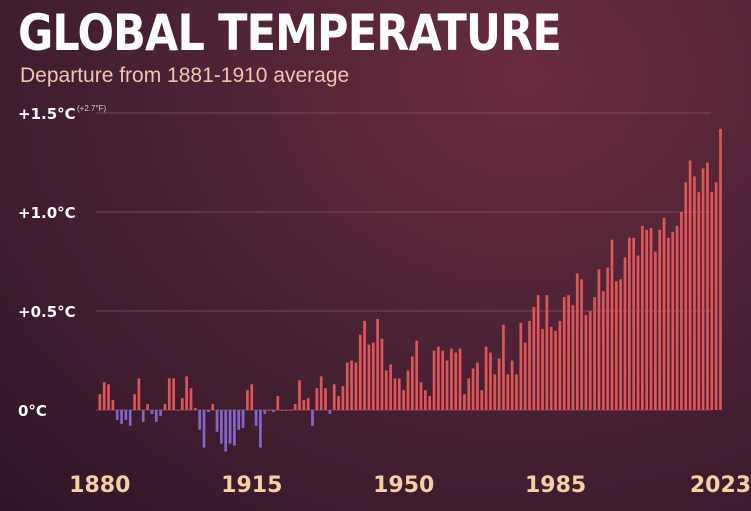 Image resolution: width=751 pixels, height=511 pixels. Describe the element at coordinates (555, 485) in the screenshot. I see `x-tick-label: 1985` at that location.